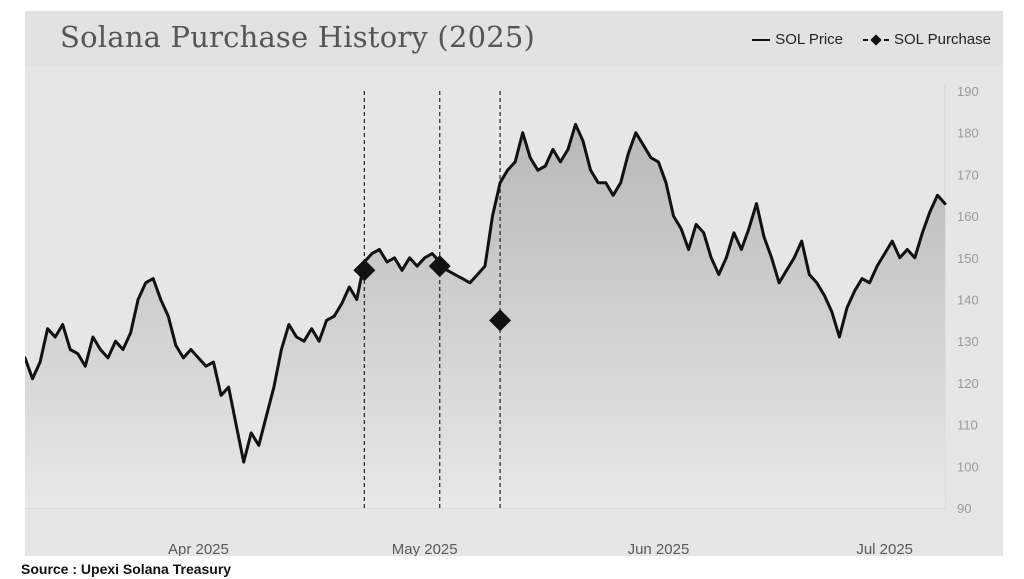  Describe the element at coordinates (968, 133) in the screenshot. I see `y-tick-label: 180` at that location.